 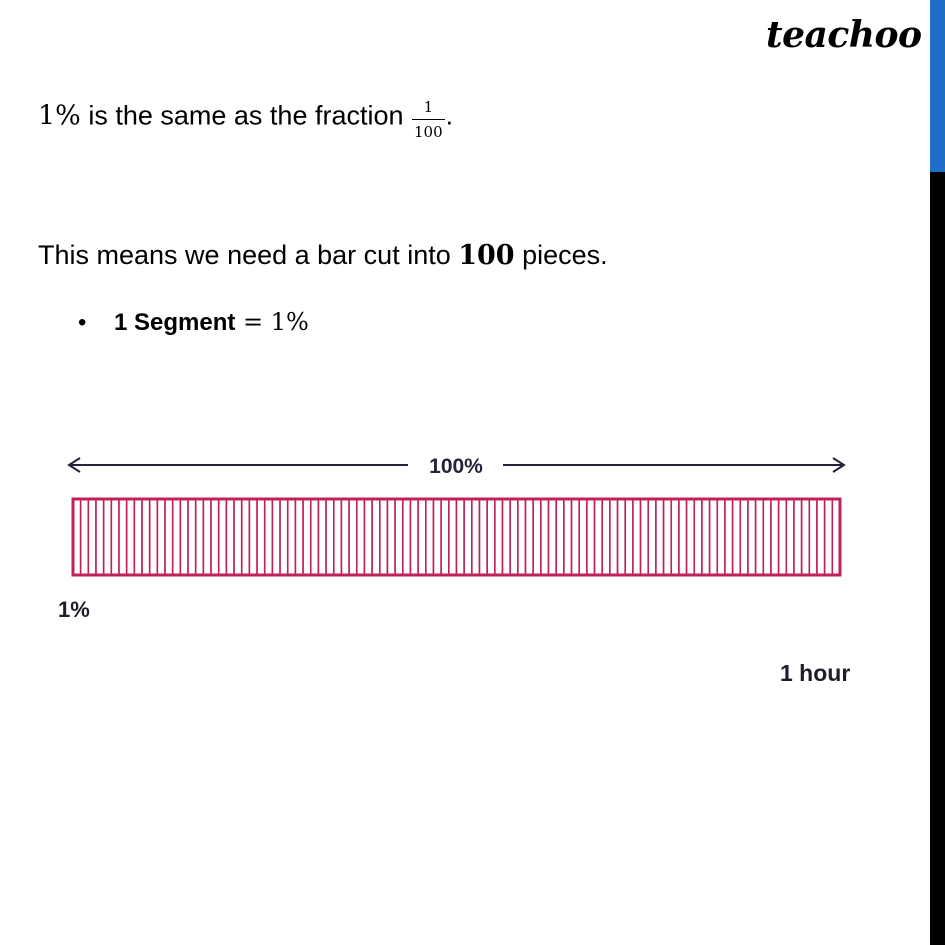 What do you see at coordinates (561, 255) in the screenshot?
I see `pieces-text-after: pieces.` at bounding box center [561, 255].